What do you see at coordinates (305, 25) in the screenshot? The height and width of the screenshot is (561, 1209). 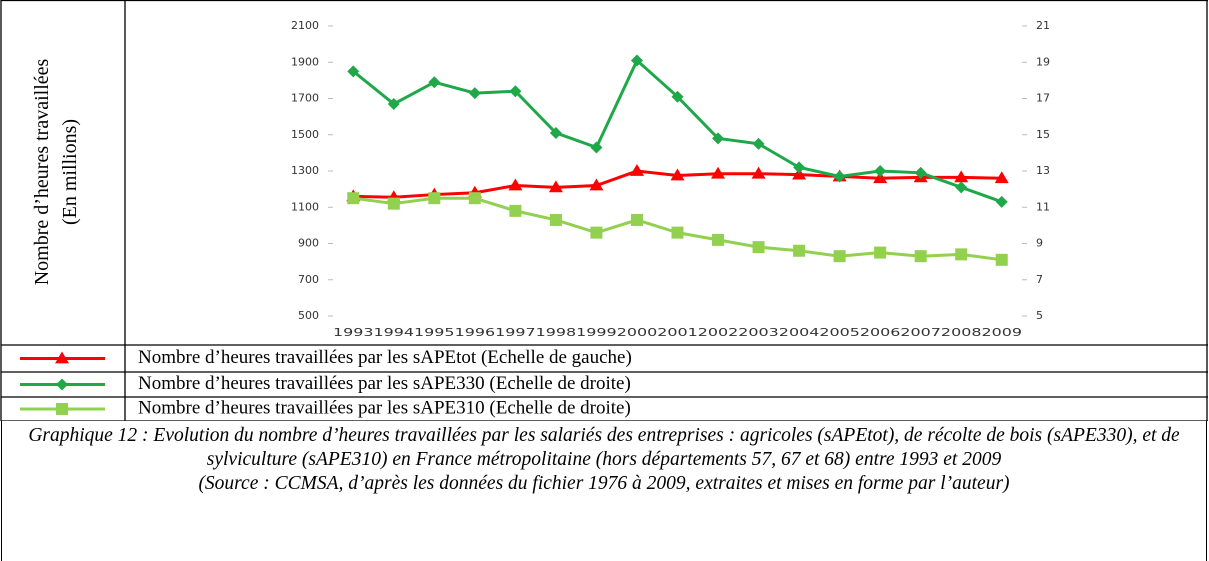 I see `y-tick-label: 2100` at bounding box center [305, 25].